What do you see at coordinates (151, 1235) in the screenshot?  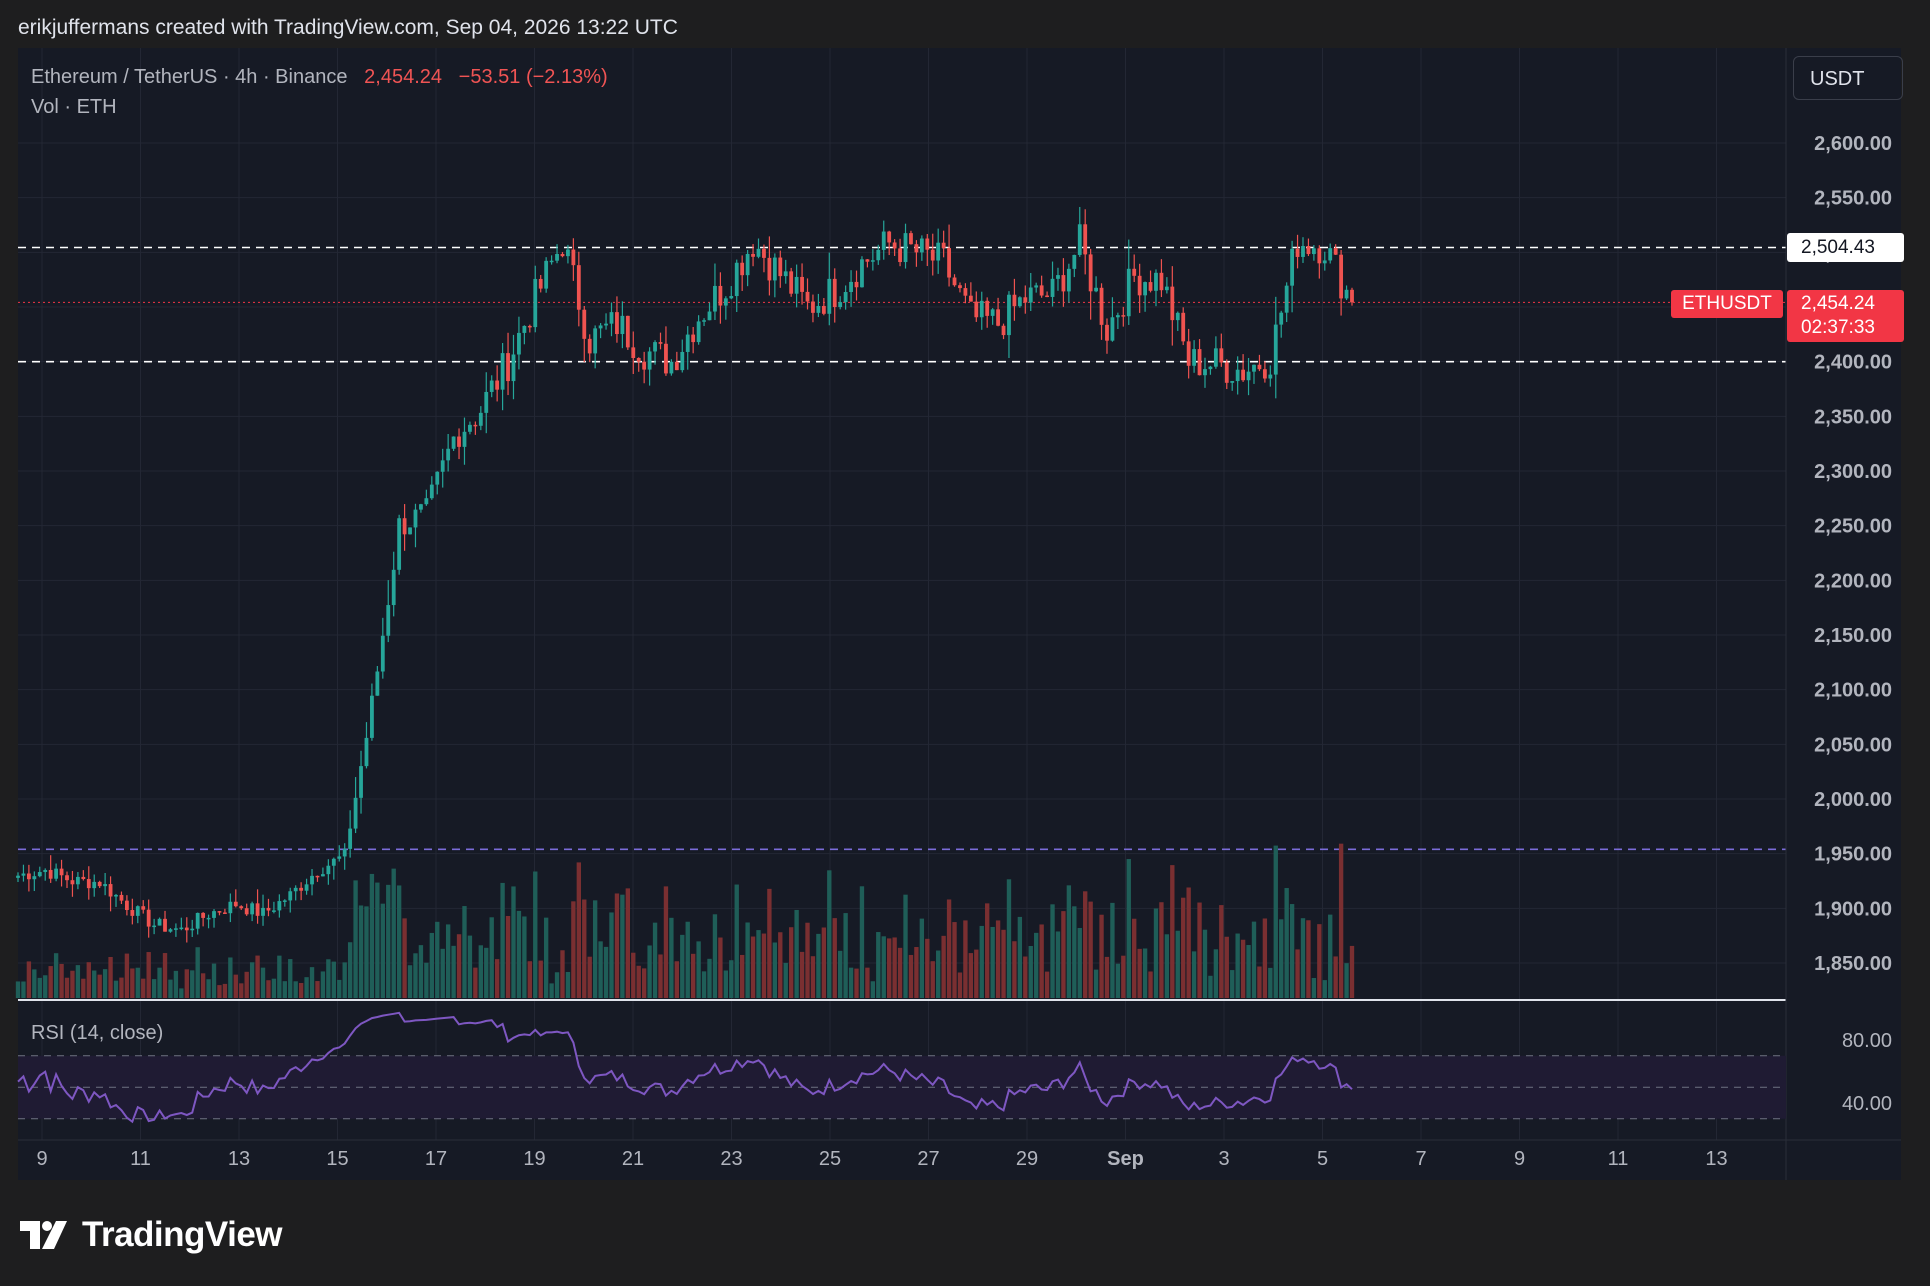 I see `tradingview-logo: TradingView` at bounding box center [151, 1235].